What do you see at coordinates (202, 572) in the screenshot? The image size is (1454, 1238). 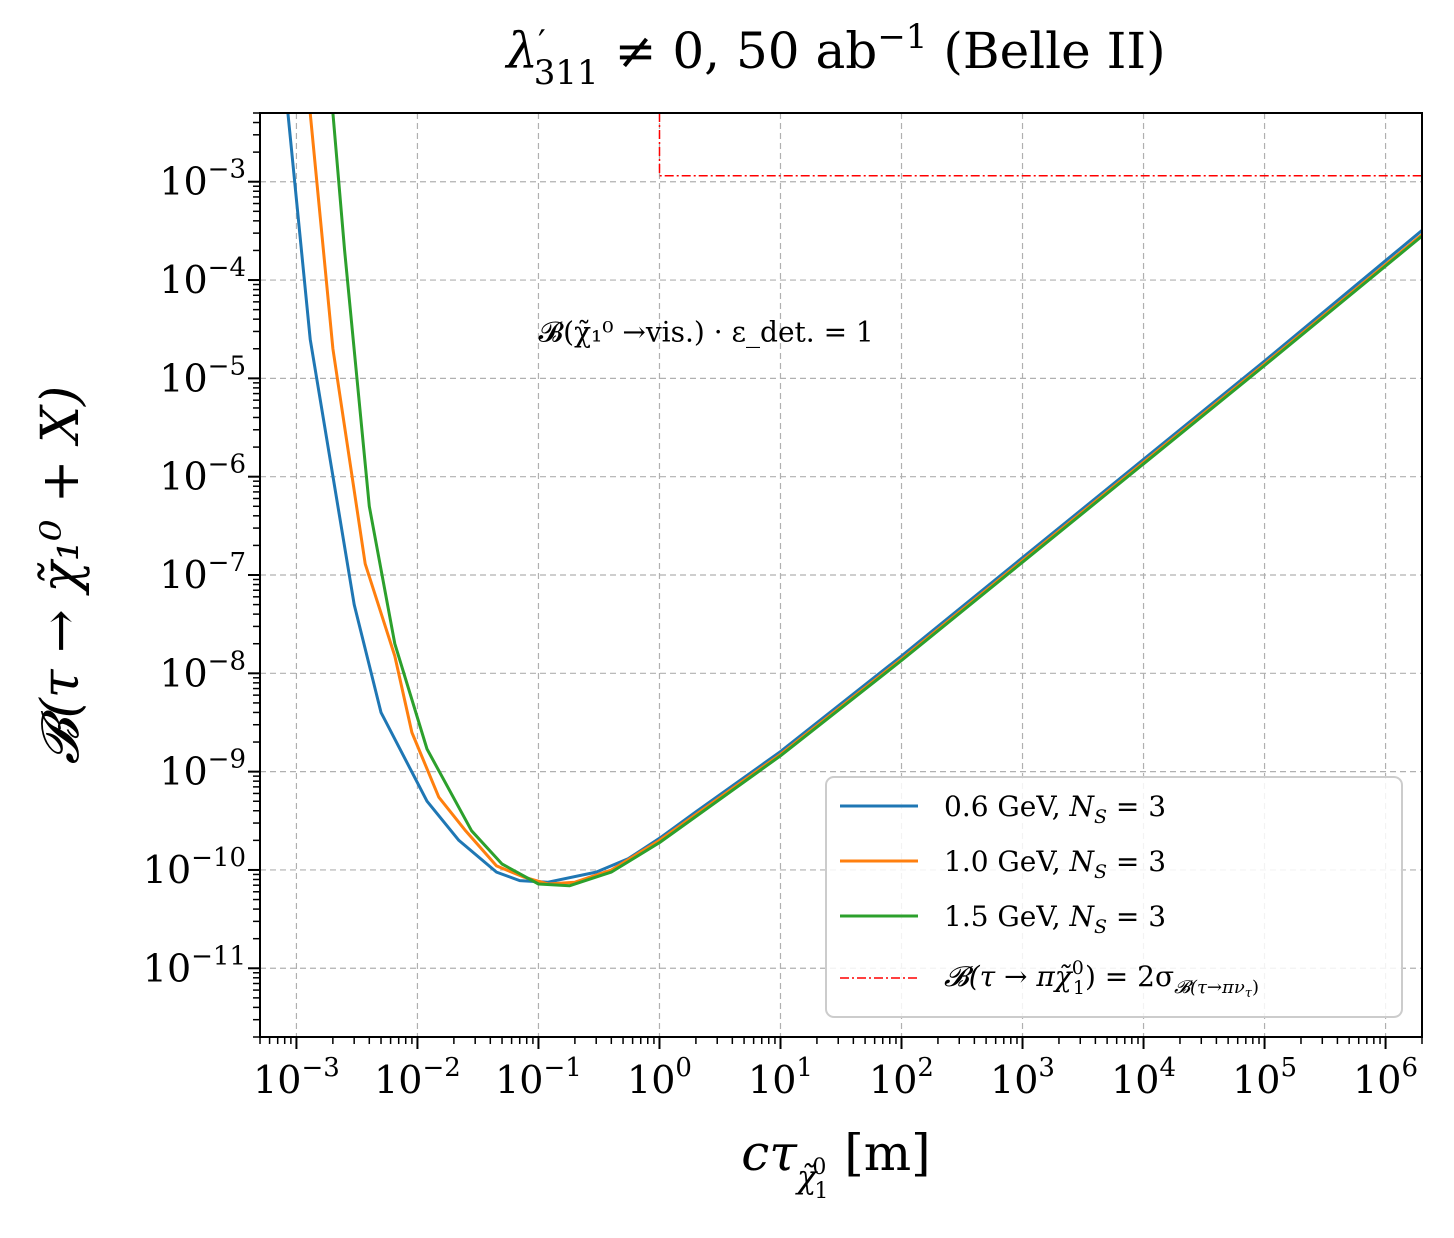 I see `y-tick-label: 10⁻⁷` at bounding box center [202, 572].